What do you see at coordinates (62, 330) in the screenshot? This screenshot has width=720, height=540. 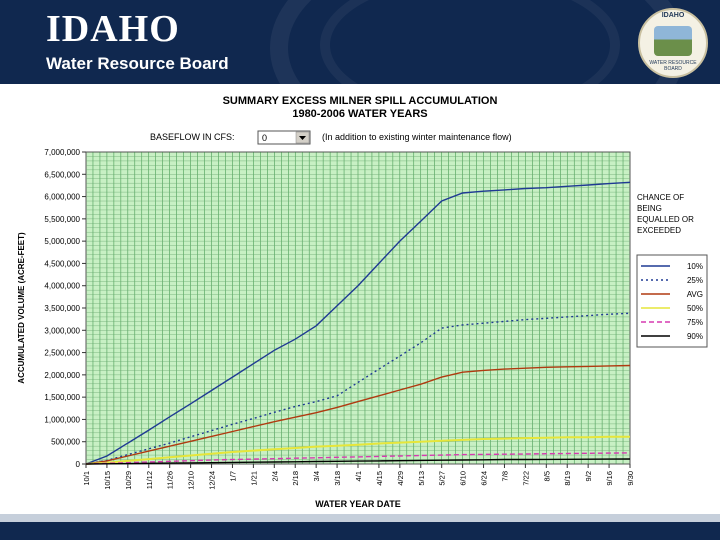 I see `y-tick-label: 3,000,000` at bounding box center [62, 330].